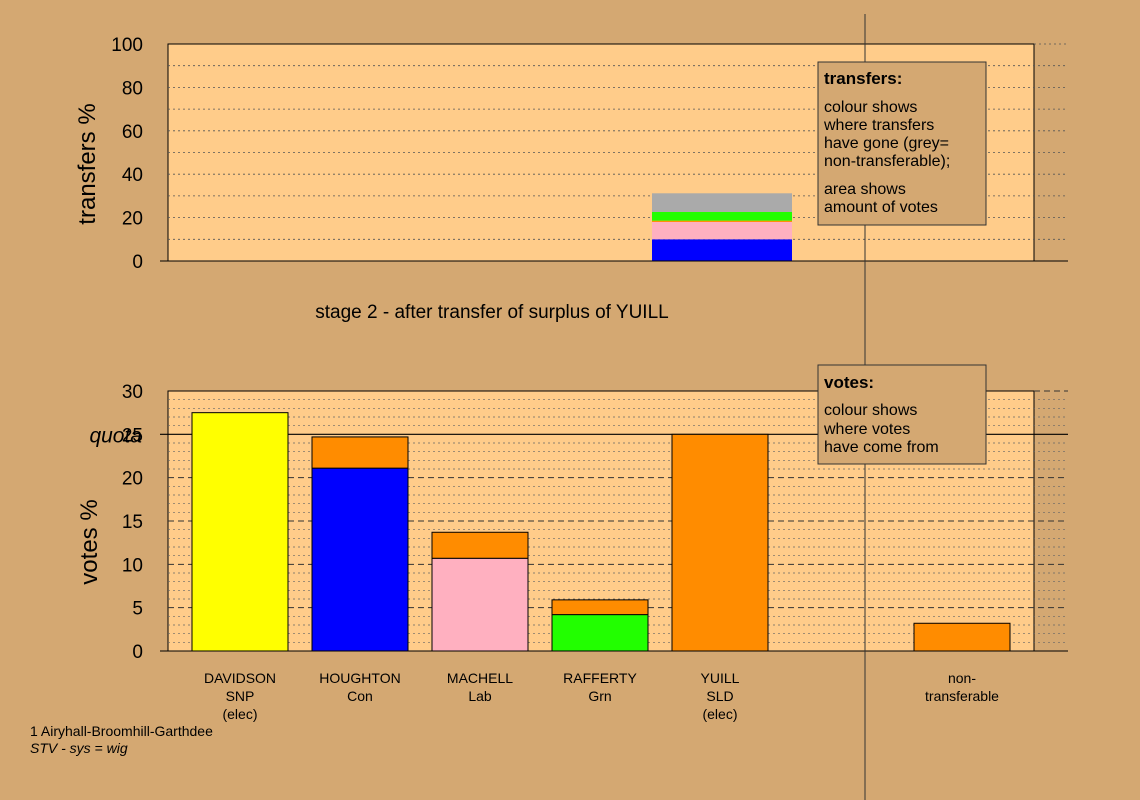 The height and width of the screenshot is (800, 1140). I want to click on transfers-legend-line: amount of votes, so click(881, 207).